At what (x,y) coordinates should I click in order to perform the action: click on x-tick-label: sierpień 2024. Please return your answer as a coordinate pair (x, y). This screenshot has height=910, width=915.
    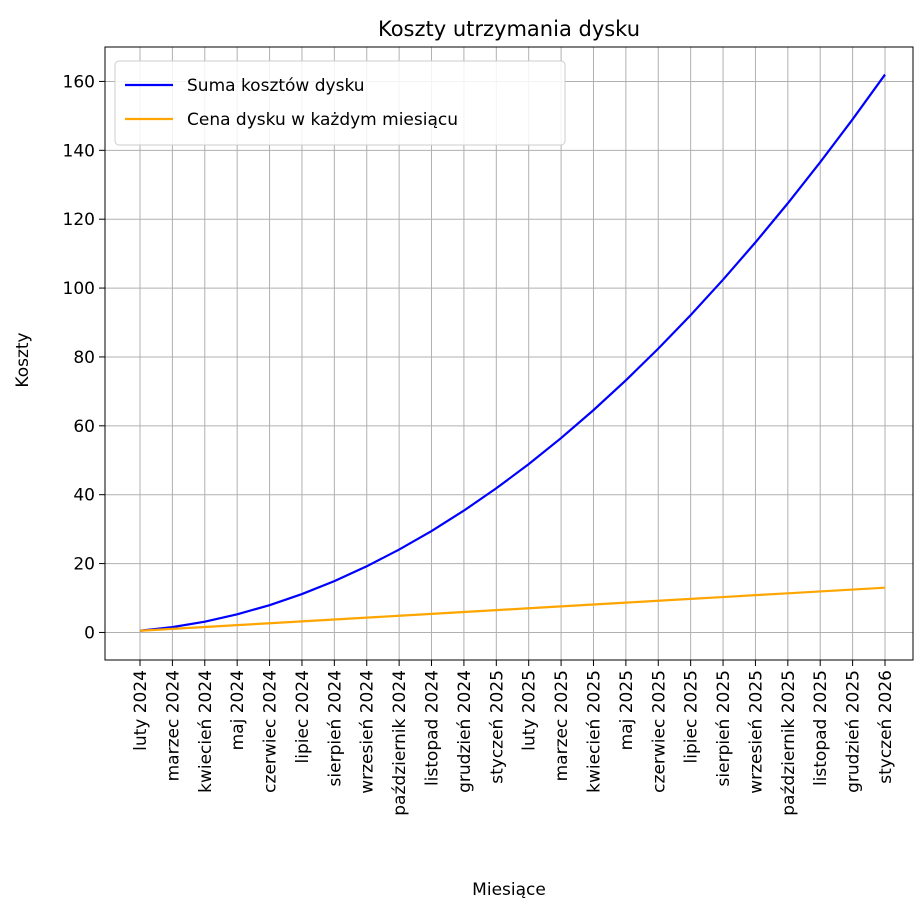
    Looking at the image, I should click on (335, 728).